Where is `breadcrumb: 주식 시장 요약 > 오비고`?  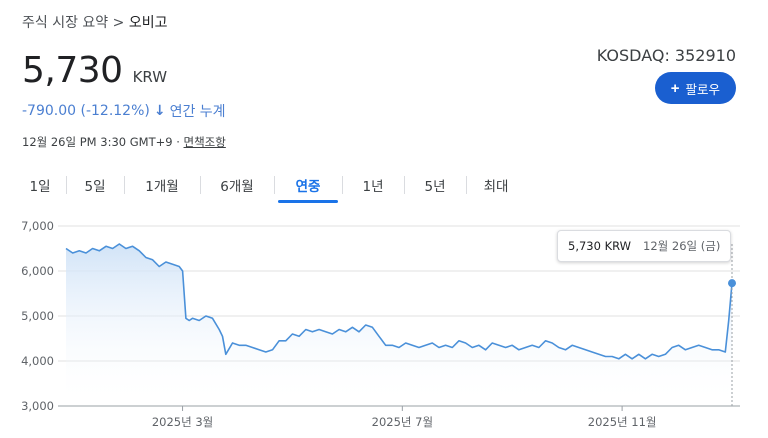 breadcrumb: 주식 시장 요약 > 오비고 is located at coordinates (94, 22).